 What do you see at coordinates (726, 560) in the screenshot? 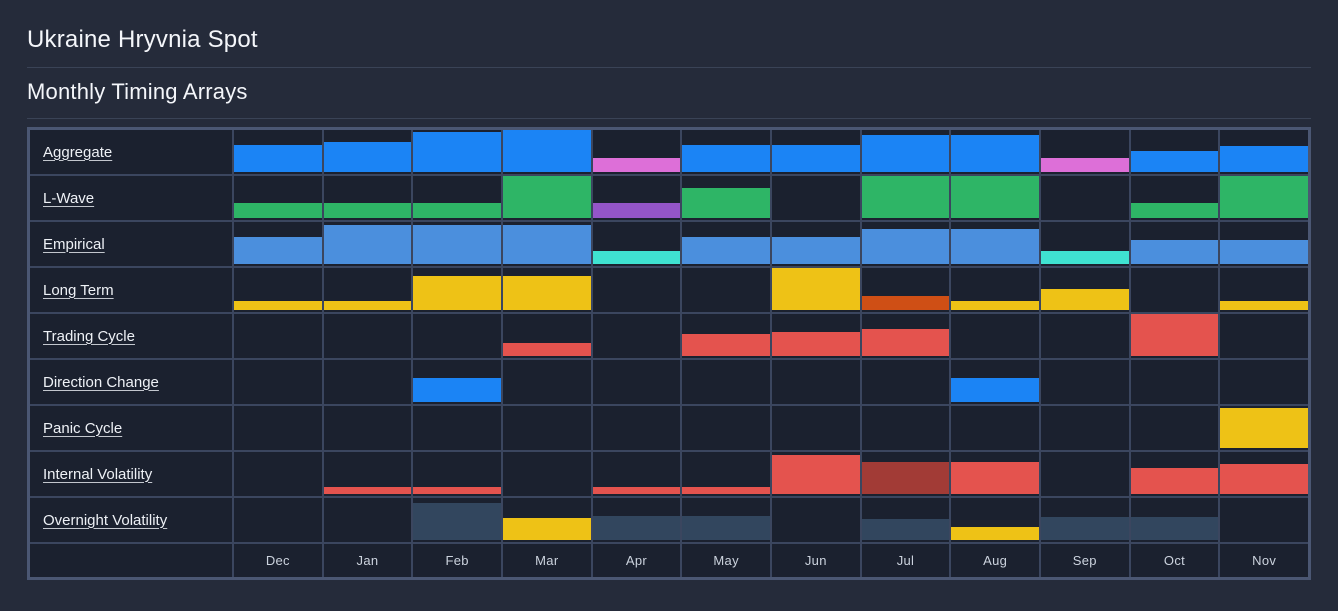
I see `month-label-may: May` at bounding box center [726, 560].